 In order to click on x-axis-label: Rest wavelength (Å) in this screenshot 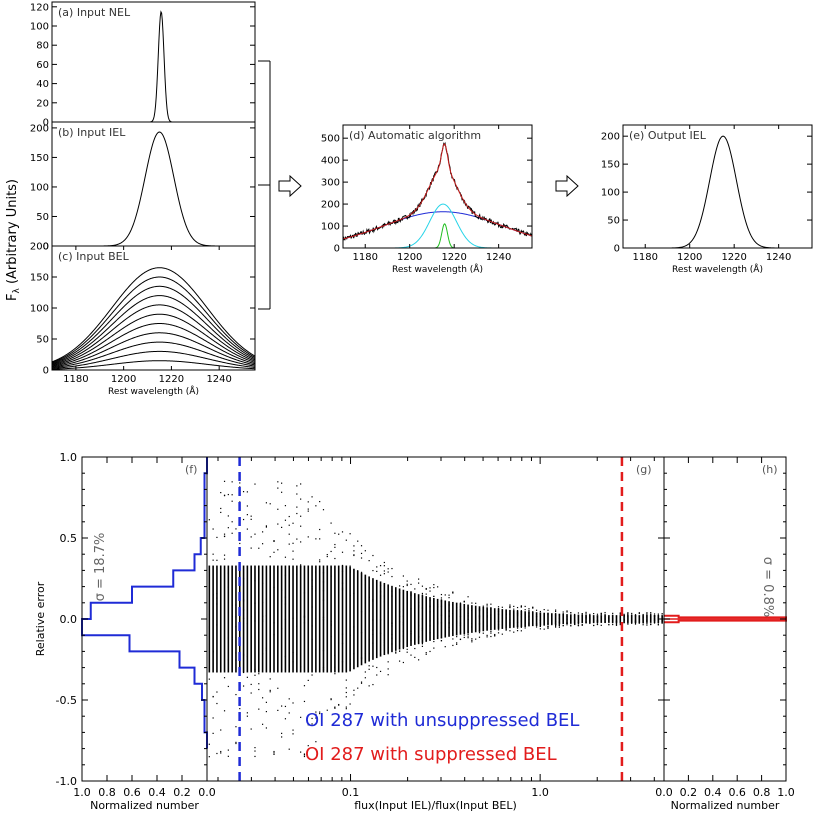, I will do `click(717, 269)`.